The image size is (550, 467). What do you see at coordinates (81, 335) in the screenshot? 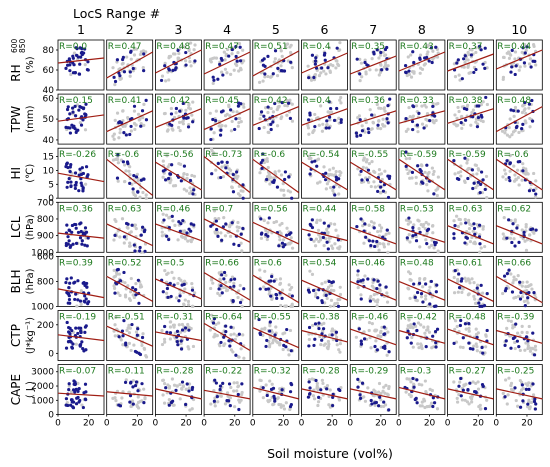
I see `scatter-panel: R=-0.19` at bounding box center [81, 335].